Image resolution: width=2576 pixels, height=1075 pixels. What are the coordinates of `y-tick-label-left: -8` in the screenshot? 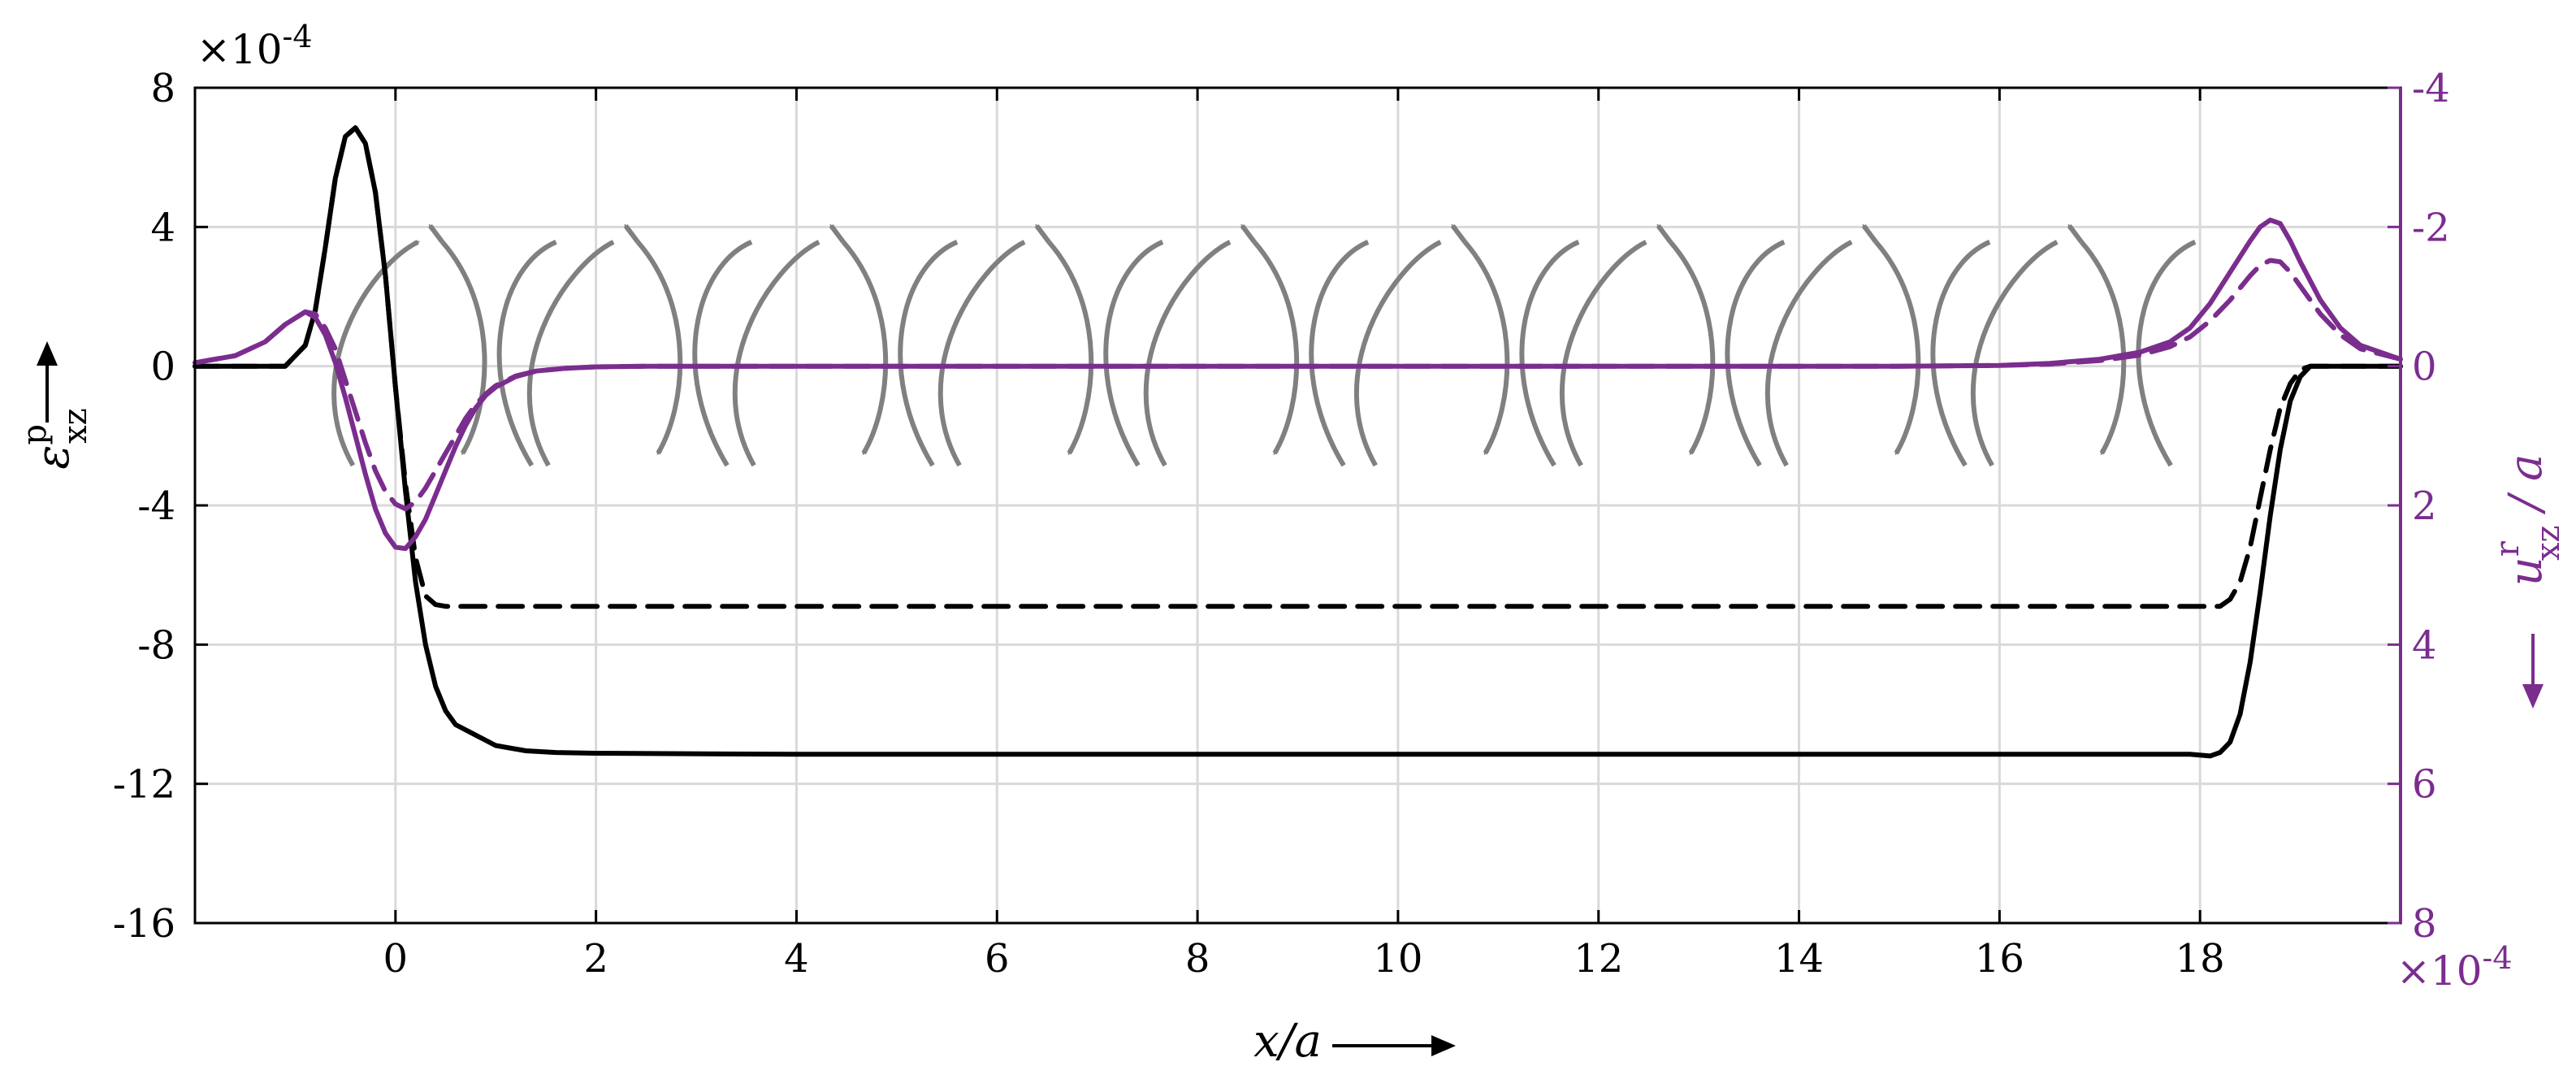 It's located at (156, 645).